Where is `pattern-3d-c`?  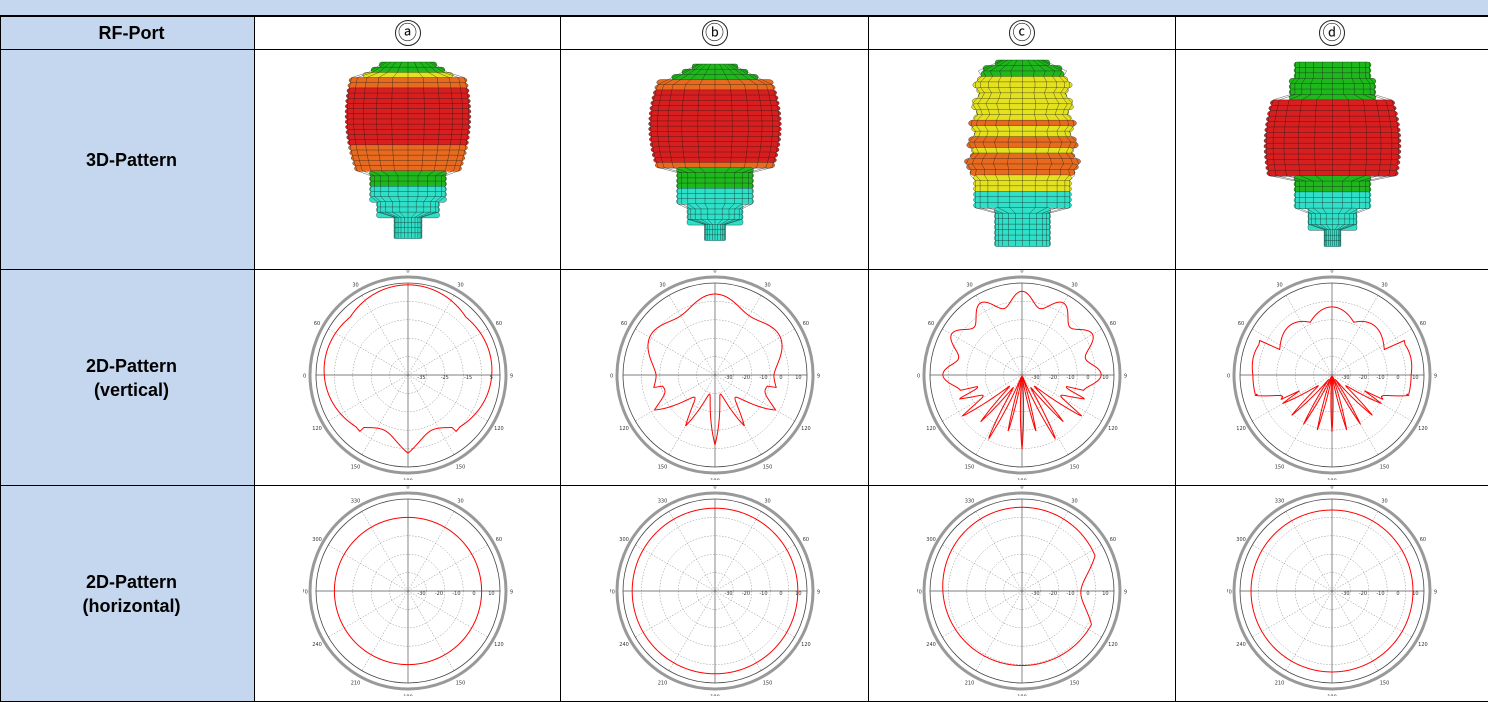
pattern-3d-c is located at coordinates (1022, 157).